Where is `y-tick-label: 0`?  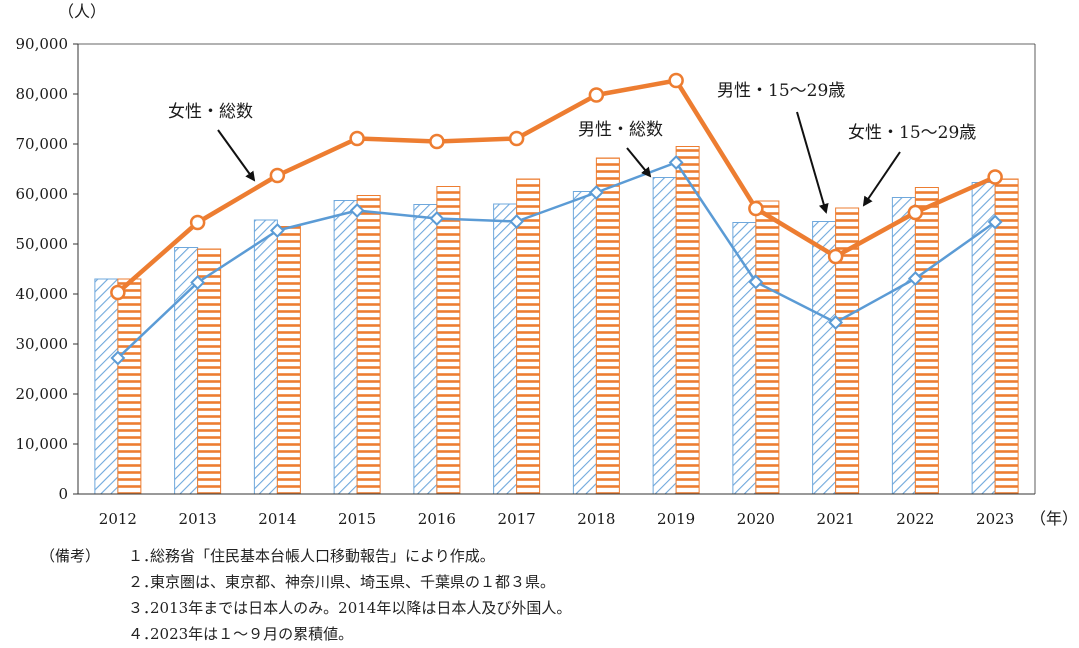 y-tick-label: 0 is located at coordinates (63, 494).